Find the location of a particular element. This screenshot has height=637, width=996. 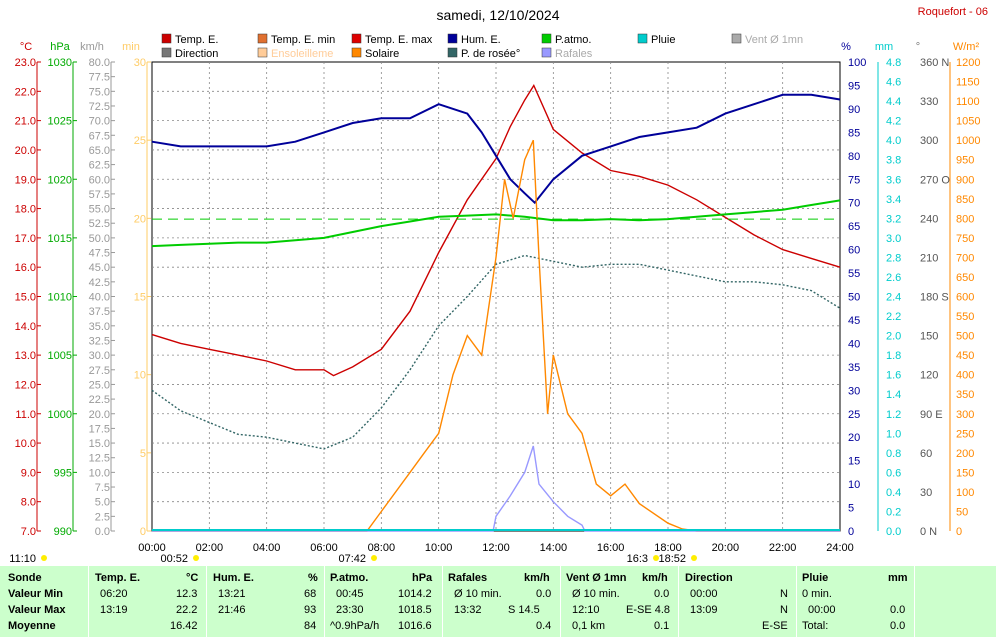

rain-axis-tick: 4.0 is located at coordinates (893, 141).